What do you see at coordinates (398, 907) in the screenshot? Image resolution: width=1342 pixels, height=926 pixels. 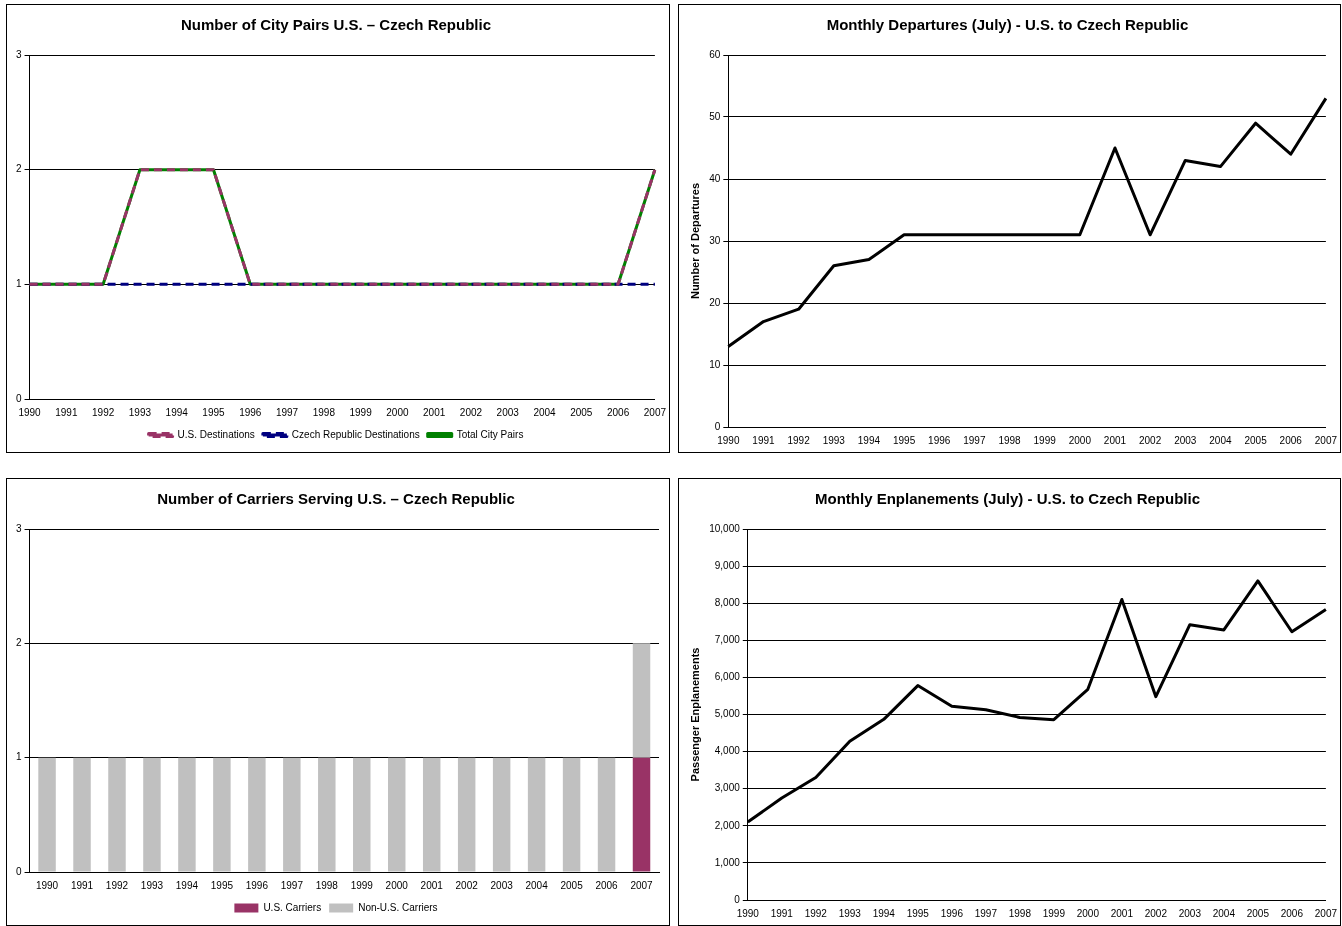 I see `legend-label: Non-U.S. Carriers` at bounding box center [398, 907].